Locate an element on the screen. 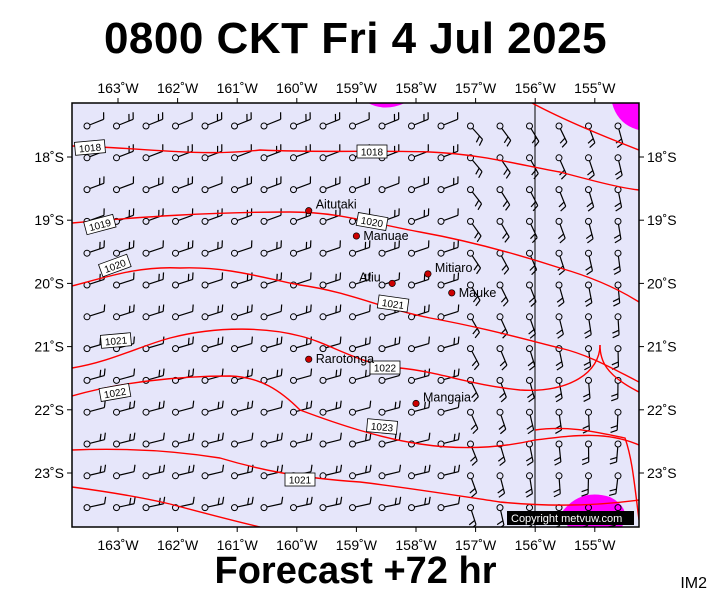 The width and height of the screenshot is (711, 600). lat-label-left: 18˚S is located at coordinates (49, 157).